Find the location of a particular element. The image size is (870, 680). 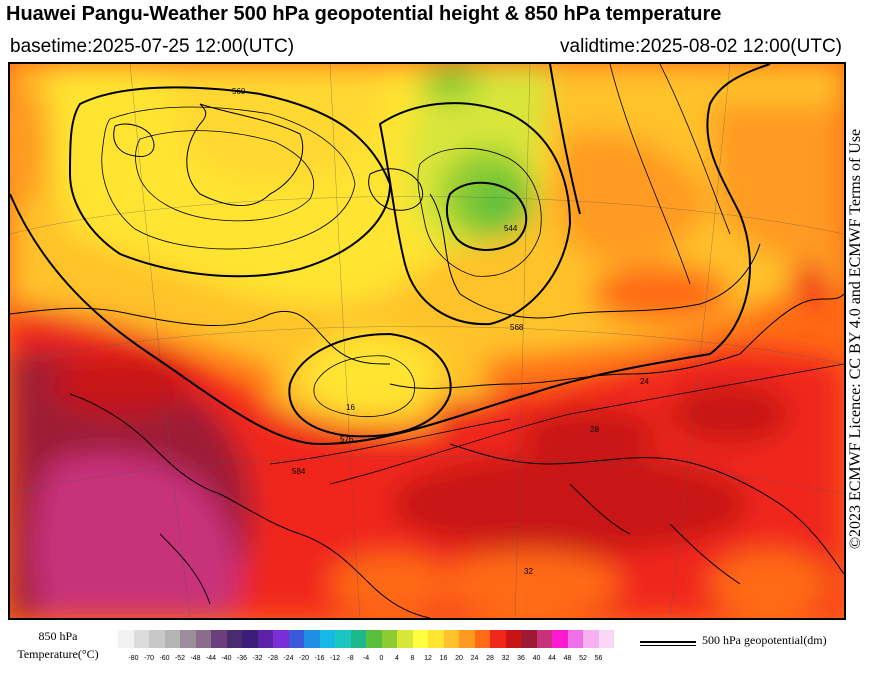

colorbar-tick-label: -20 is located at coordinates (304, 658).